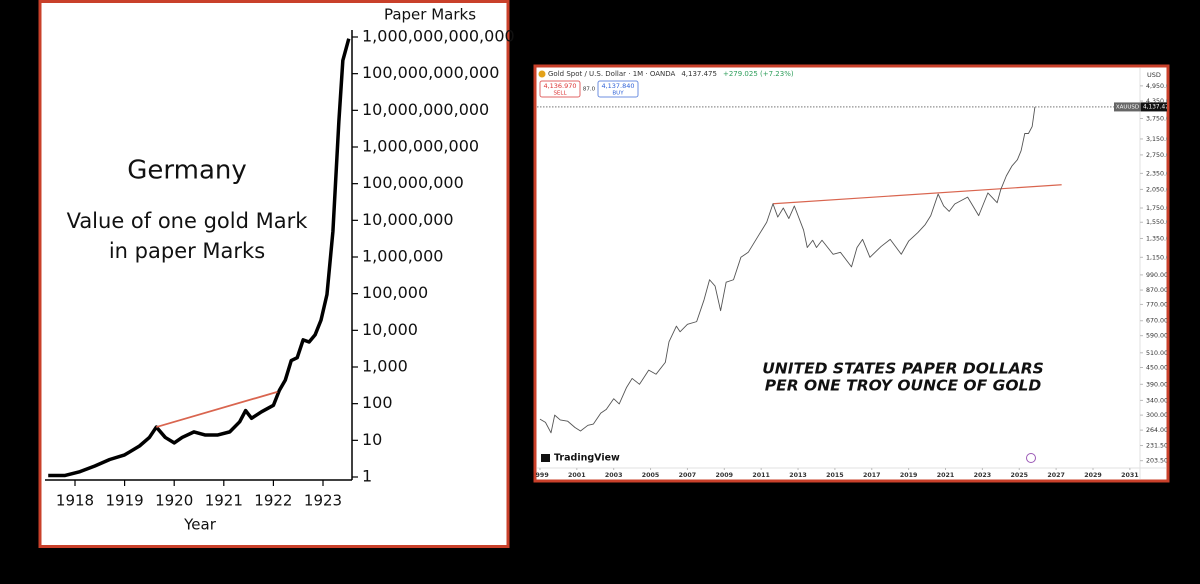 This screenshot has width=1200, height=584. Describe the element at coordinates (187, 171) in the screenshot. I see `chart-title: Germany` at that location.